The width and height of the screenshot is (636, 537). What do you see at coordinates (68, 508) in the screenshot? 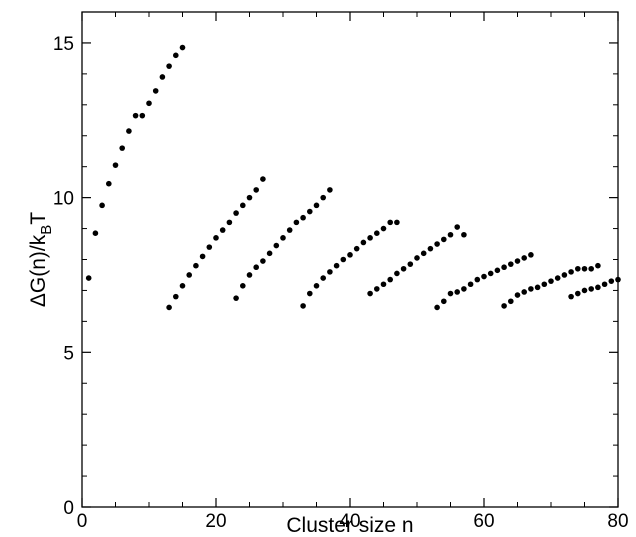
I see `y-tick-label: 0` at bounding box center [68, 508].